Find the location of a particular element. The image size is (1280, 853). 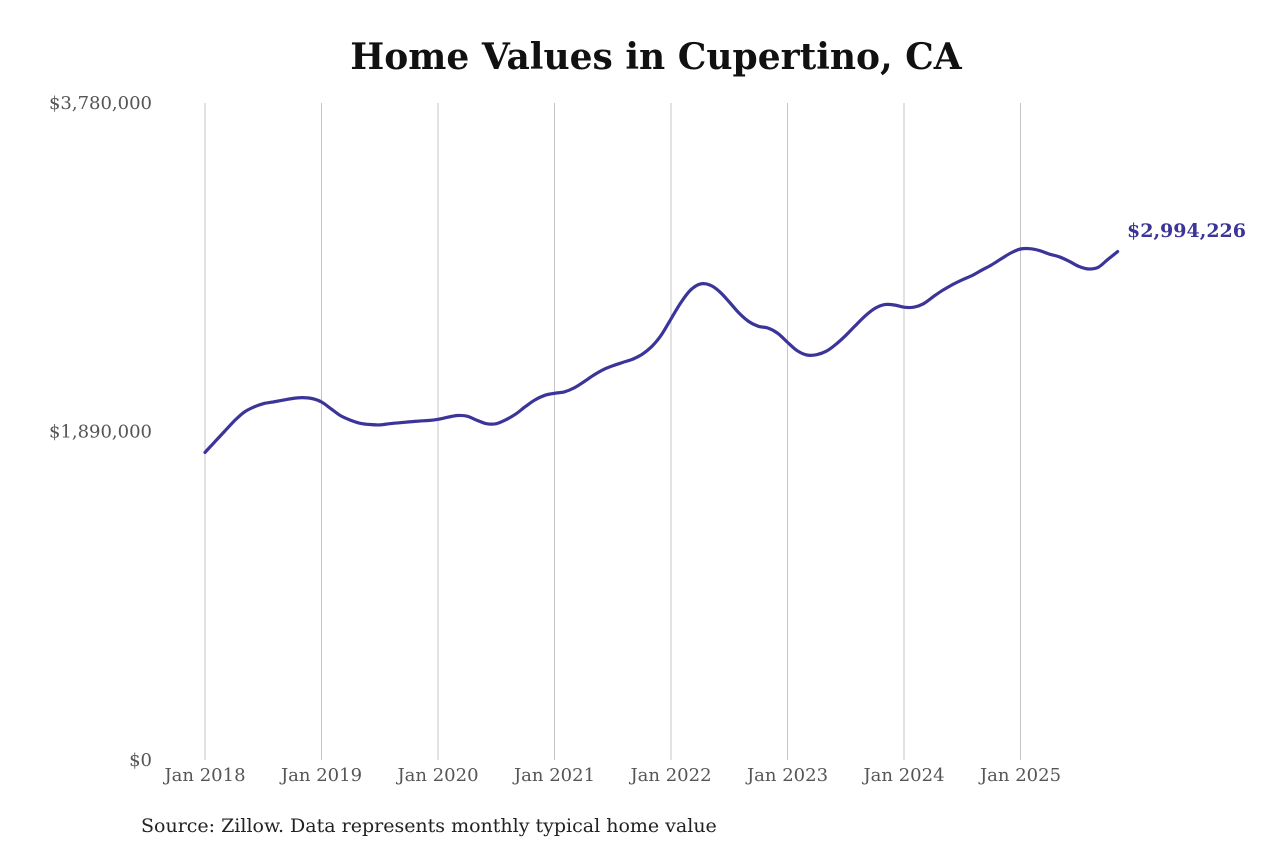

x-tick-label: Jan 2022 is located at coordinates (669, 775).